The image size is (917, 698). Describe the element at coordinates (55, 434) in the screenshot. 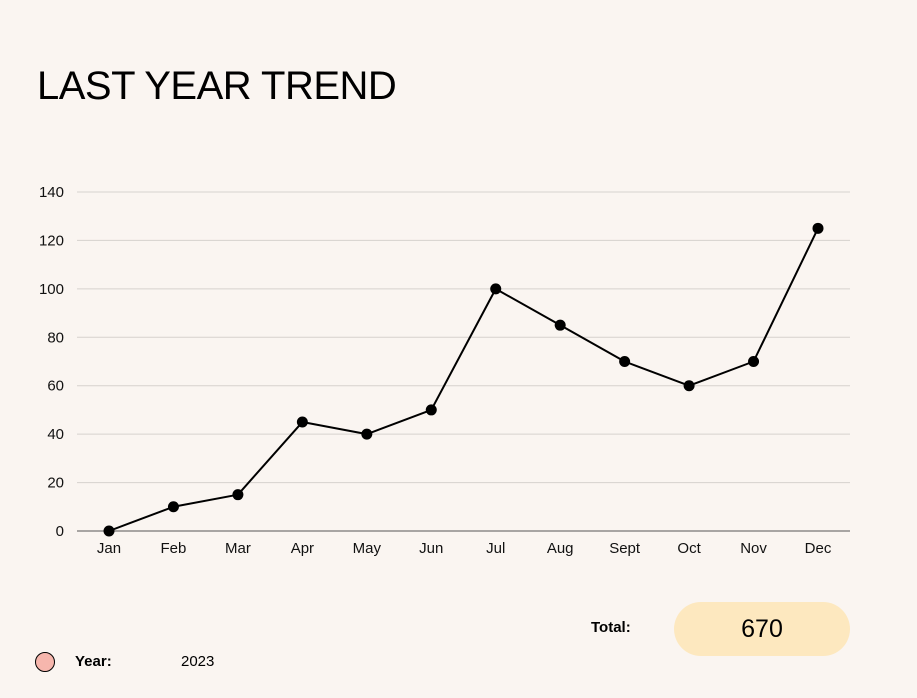

I see `y-tick-label: 40` at that location.